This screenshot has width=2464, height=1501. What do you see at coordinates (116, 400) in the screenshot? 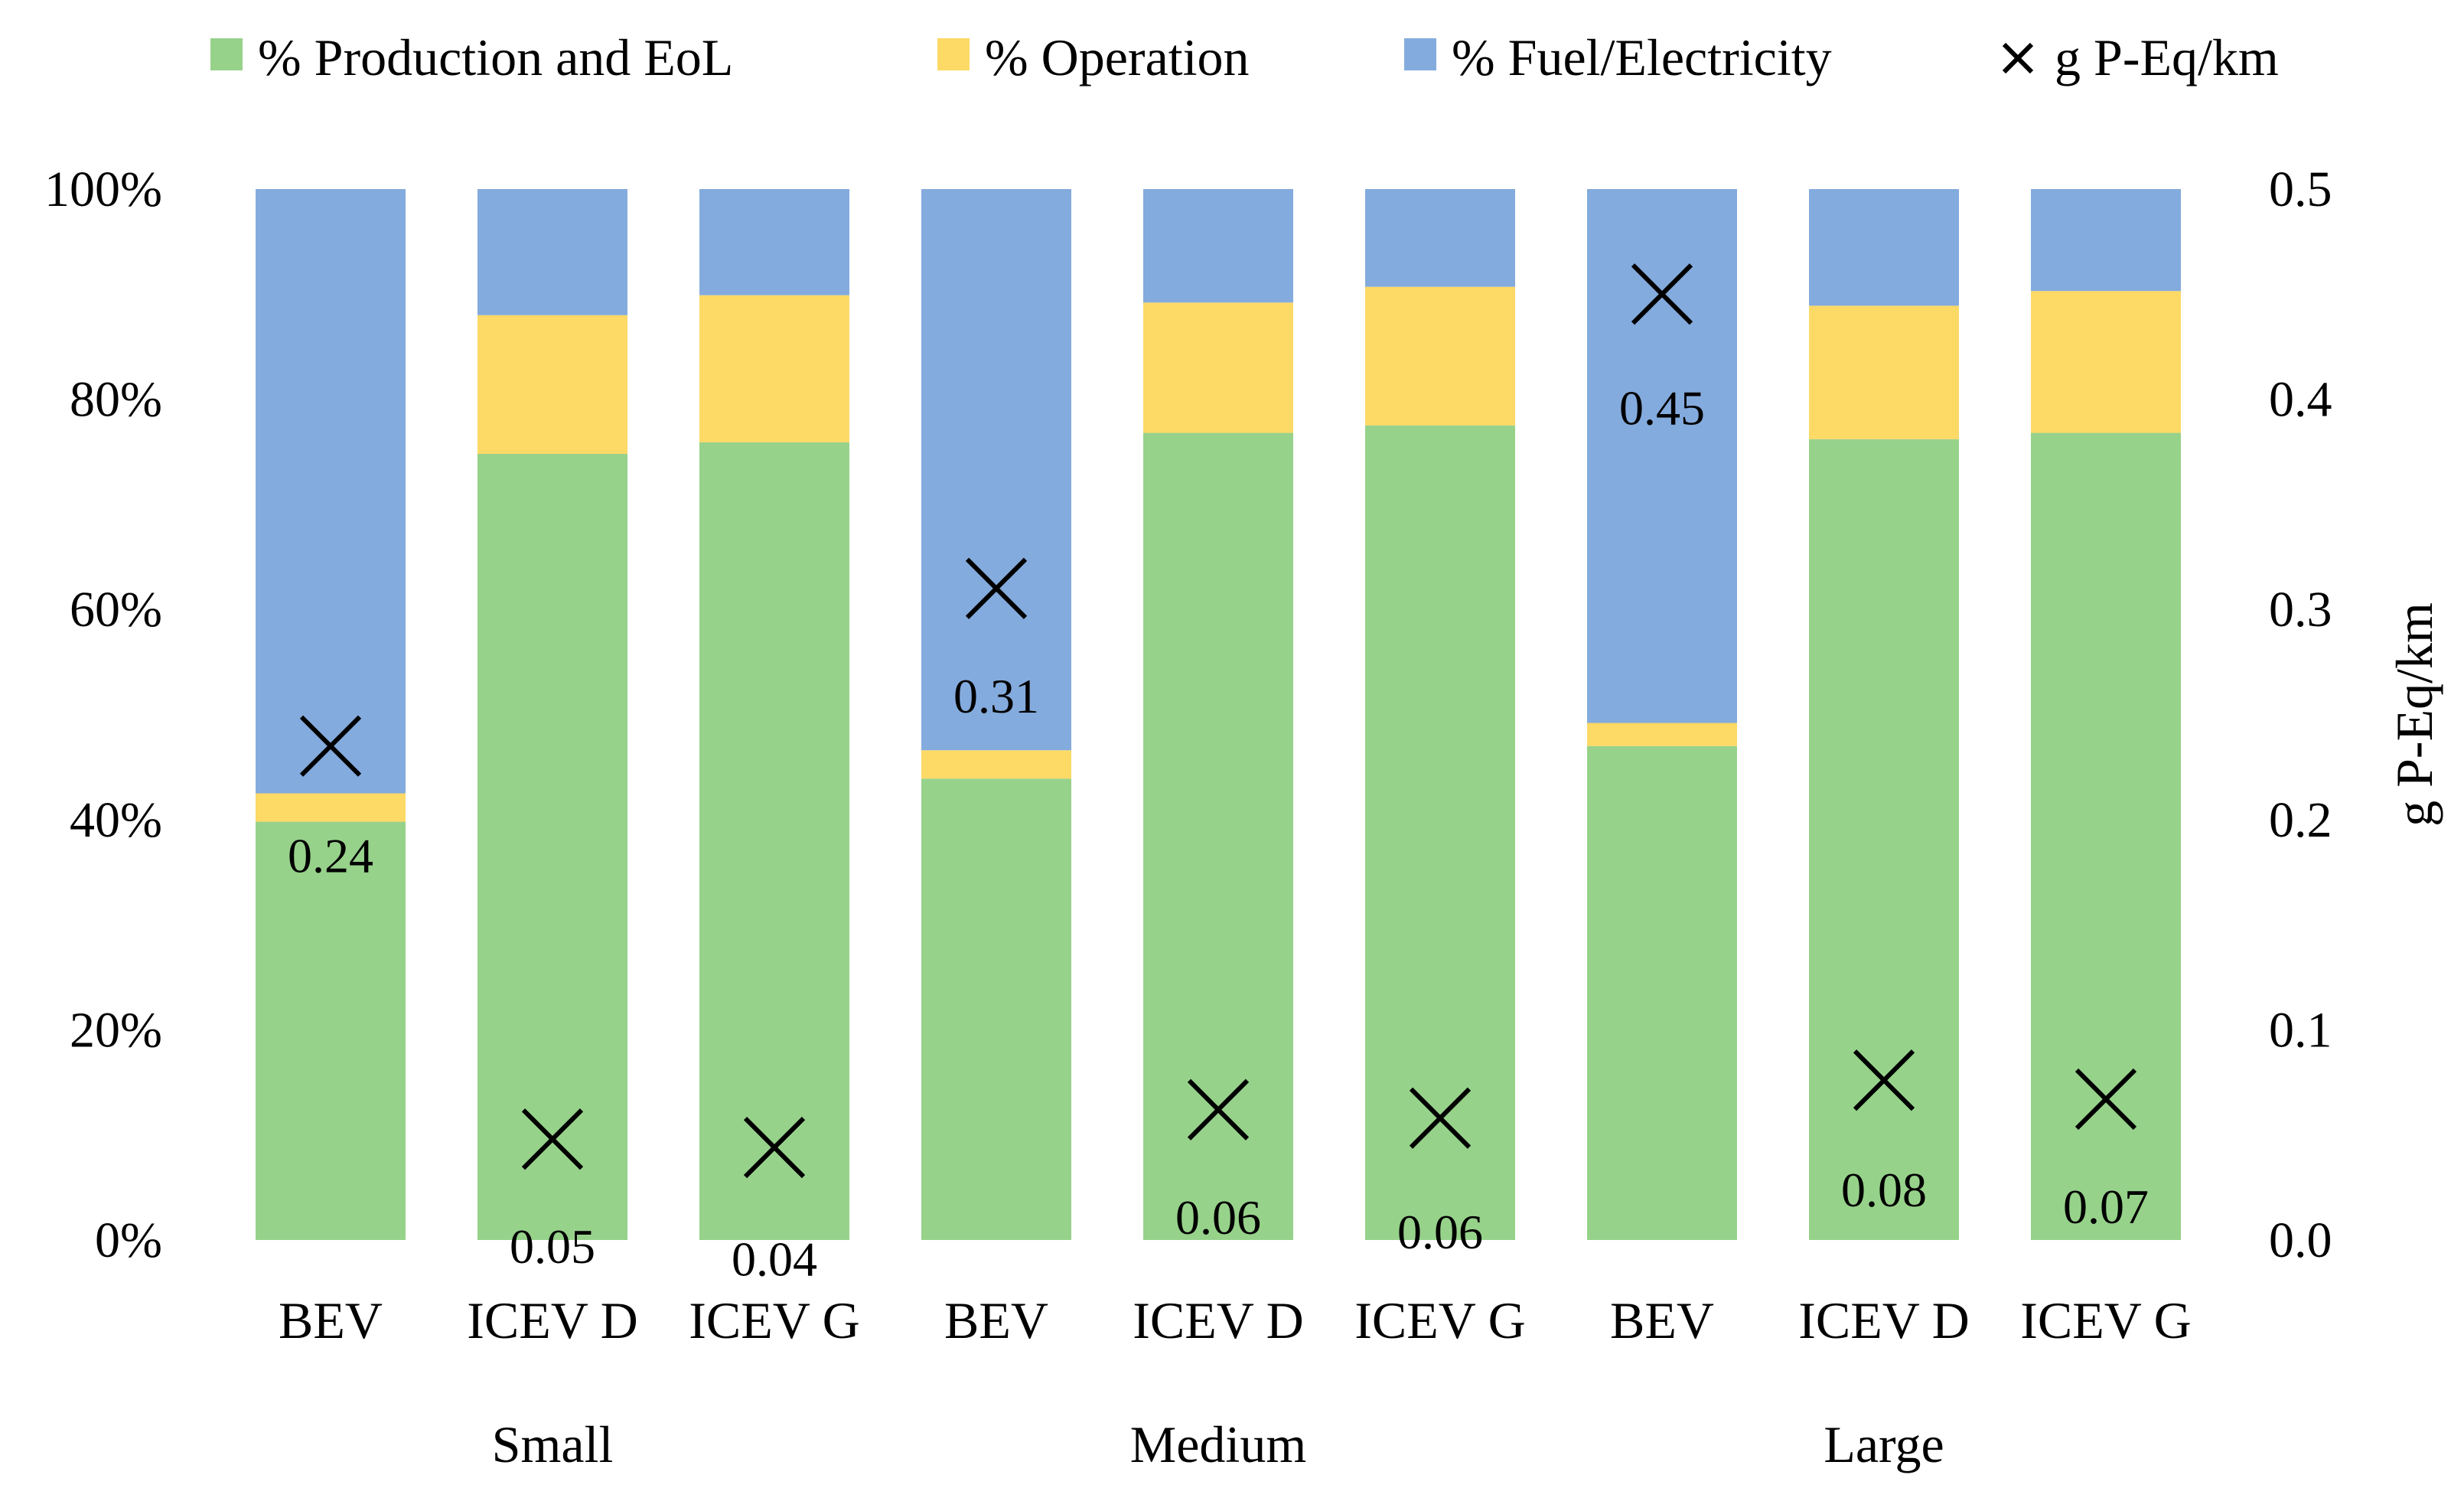
I see `left-tick-label: 80%` at bounding box center [116, 400].